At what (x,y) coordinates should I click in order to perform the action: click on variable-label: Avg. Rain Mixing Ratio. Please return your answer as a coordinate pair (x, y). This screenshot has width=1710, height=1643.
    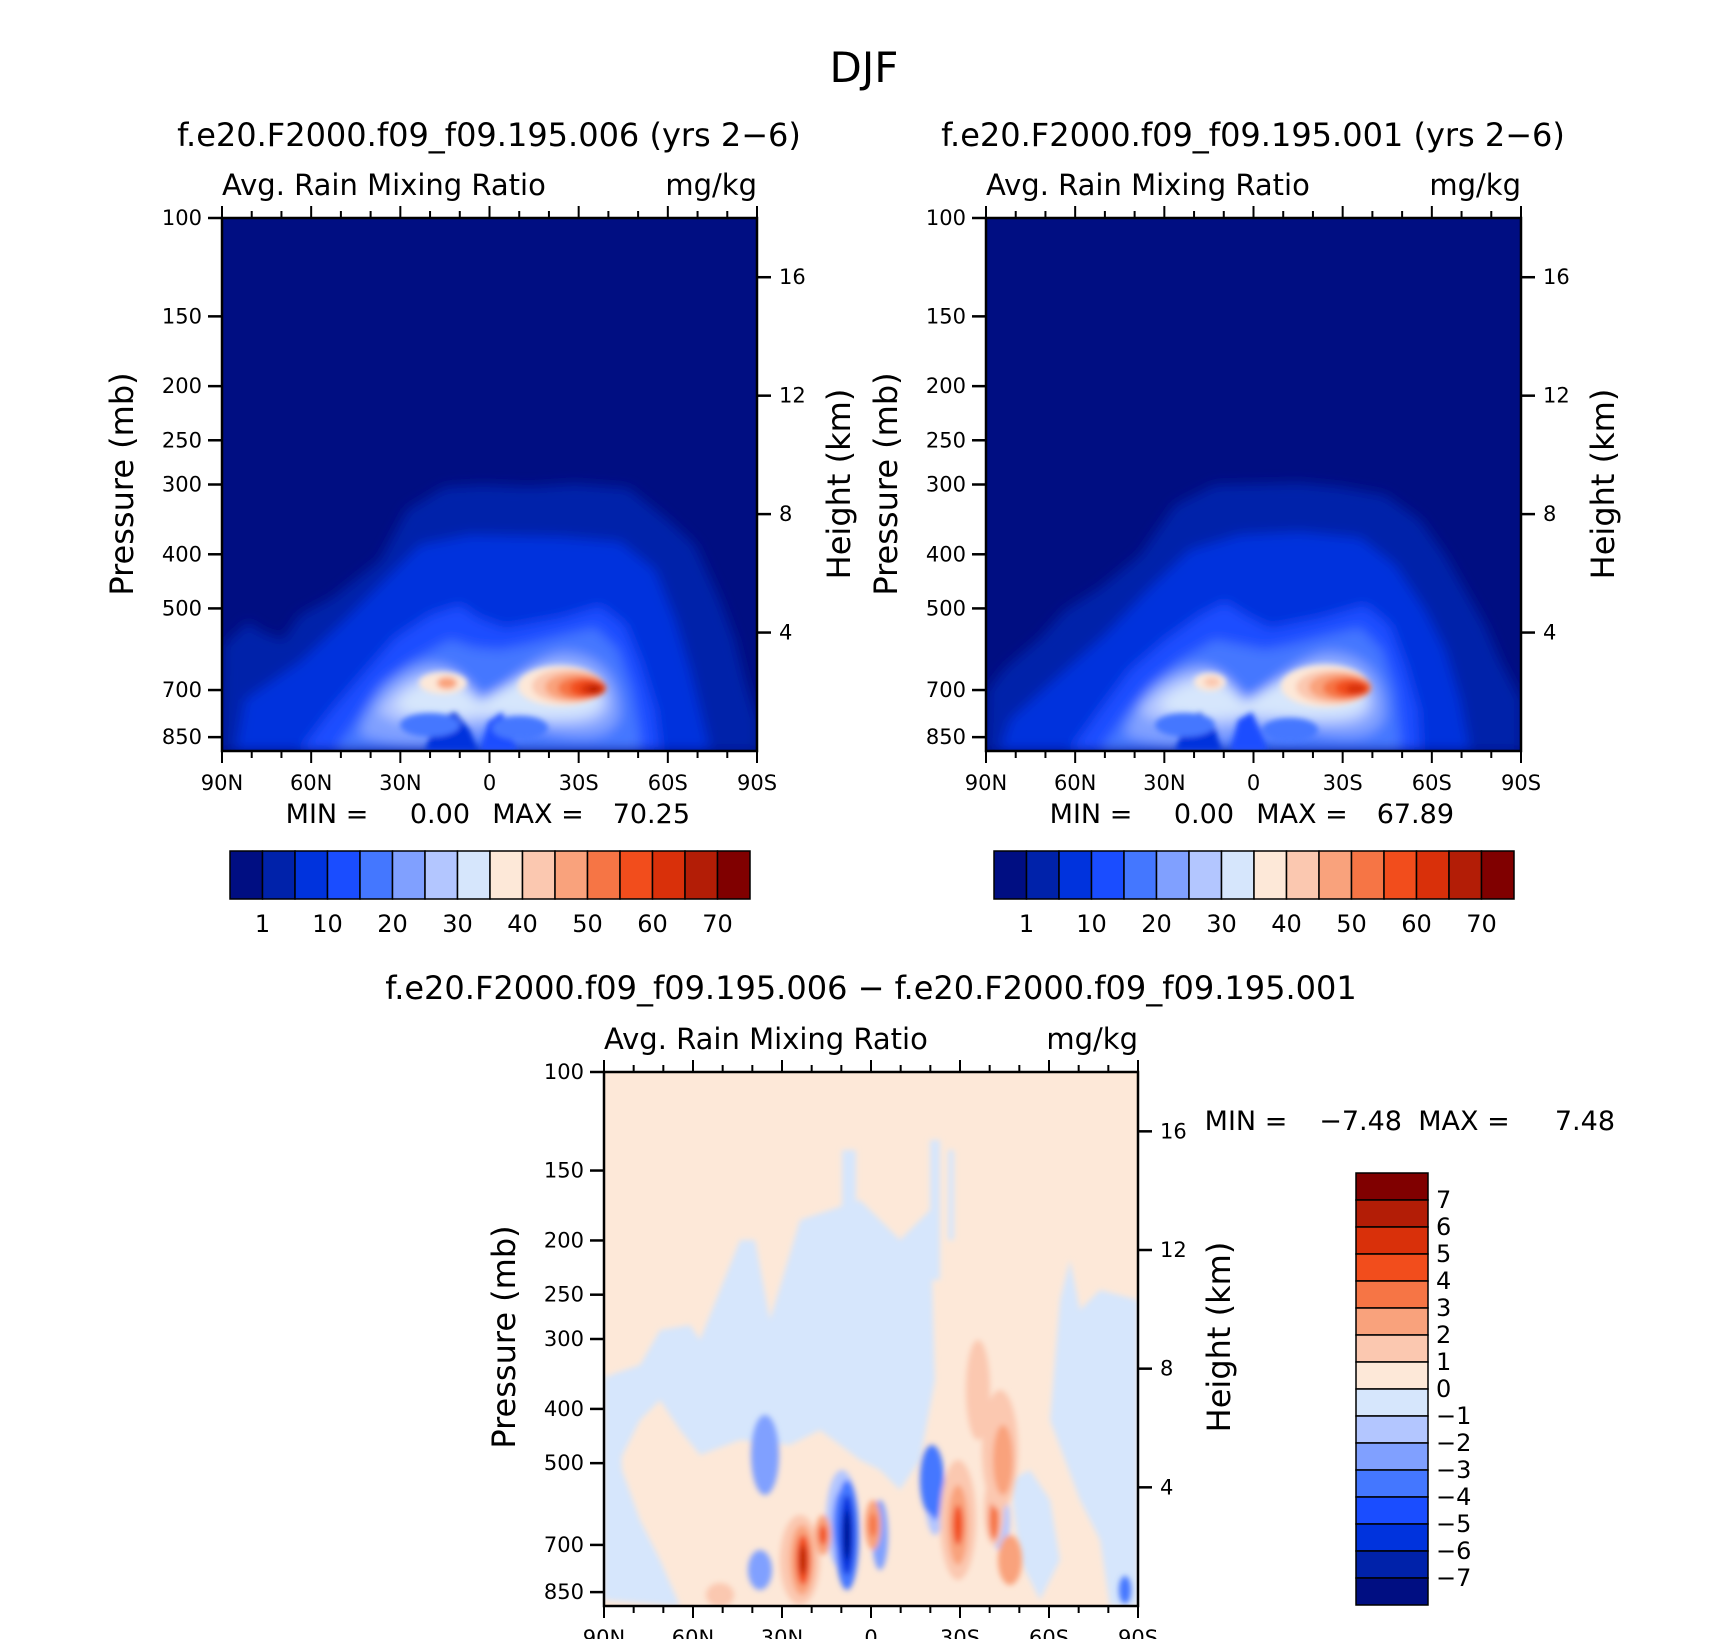
    Looking at the image, I should click on (766, 1039).